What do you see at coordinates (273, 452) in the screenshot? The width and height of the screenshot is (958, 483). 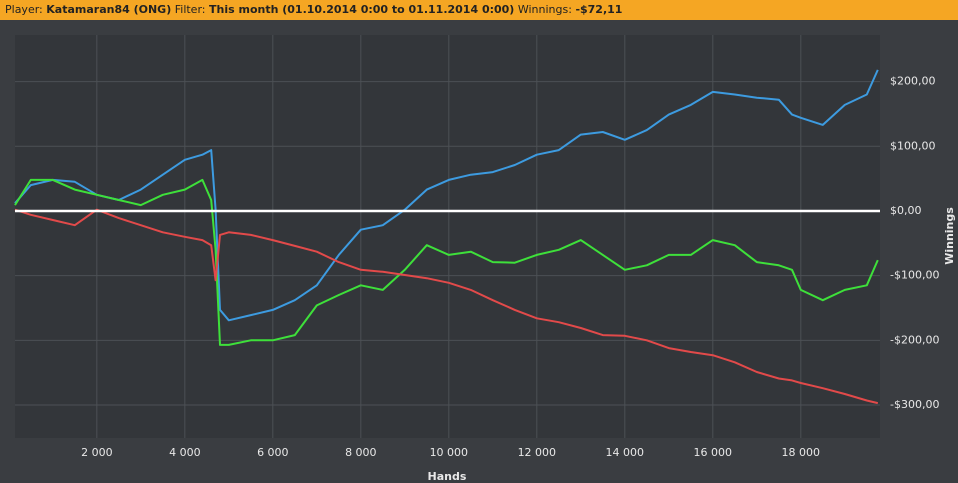 I see `x-tick-label: 6 000` at bounding box center [273, 452].